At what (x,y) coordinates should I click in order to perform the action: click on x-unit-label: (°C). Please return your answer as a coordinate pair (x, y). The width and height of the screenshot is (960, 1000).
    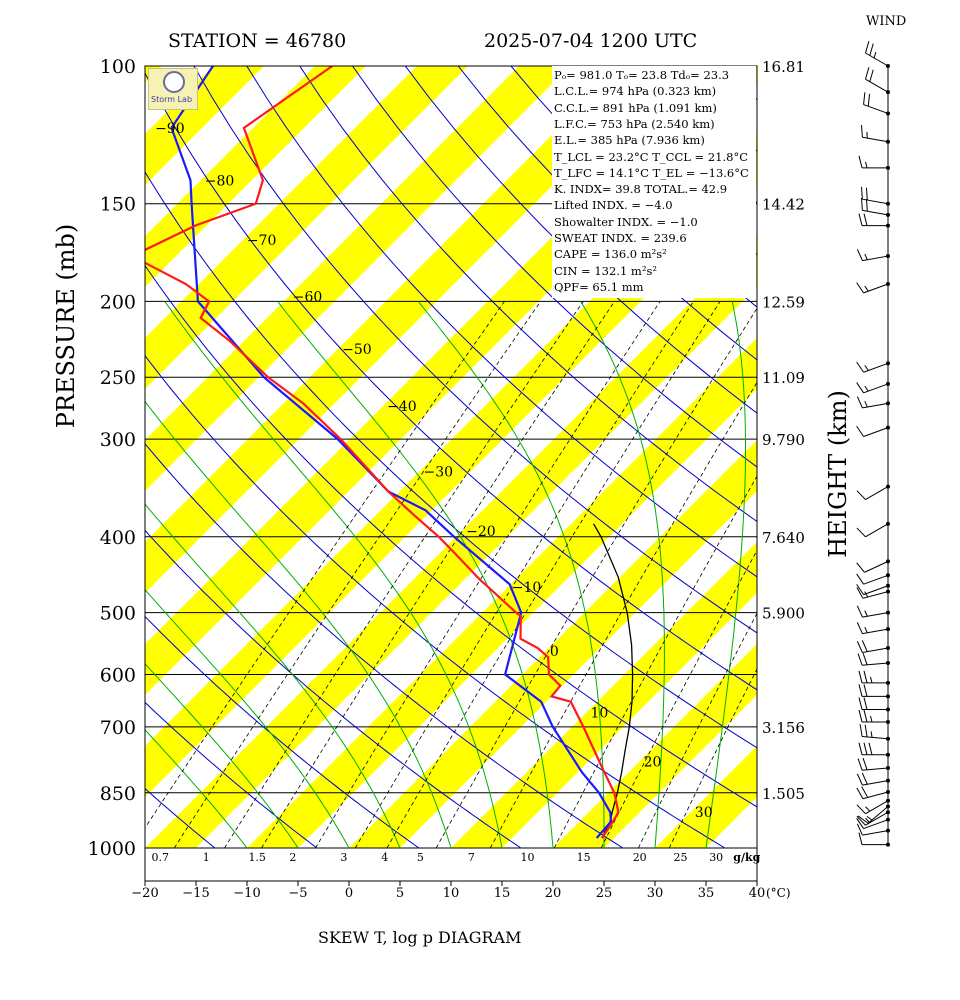
    Looking at the image, I should click on (778, 893).